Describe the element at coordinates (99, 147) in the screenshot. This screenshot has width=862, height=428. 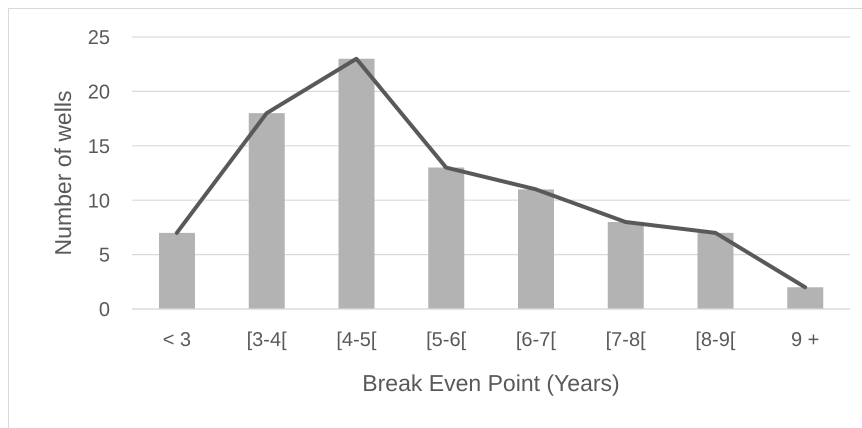
I see `y-tick-label: 15` at that location.